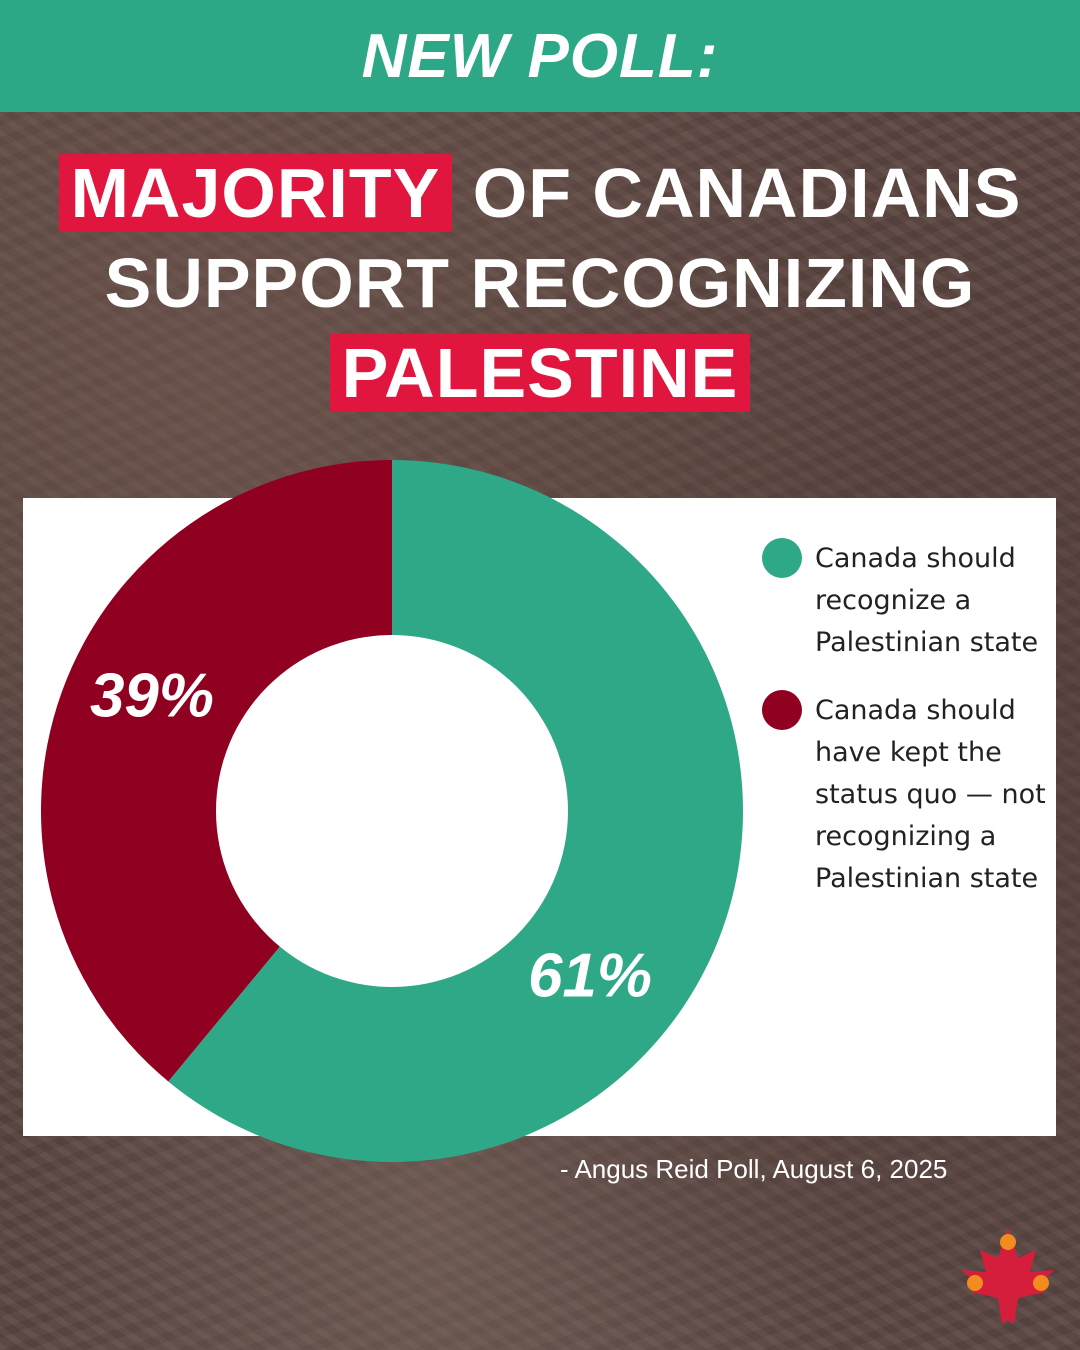  I want to click on headline-highlight-palestine: PALESTINE, so click(540, 373).